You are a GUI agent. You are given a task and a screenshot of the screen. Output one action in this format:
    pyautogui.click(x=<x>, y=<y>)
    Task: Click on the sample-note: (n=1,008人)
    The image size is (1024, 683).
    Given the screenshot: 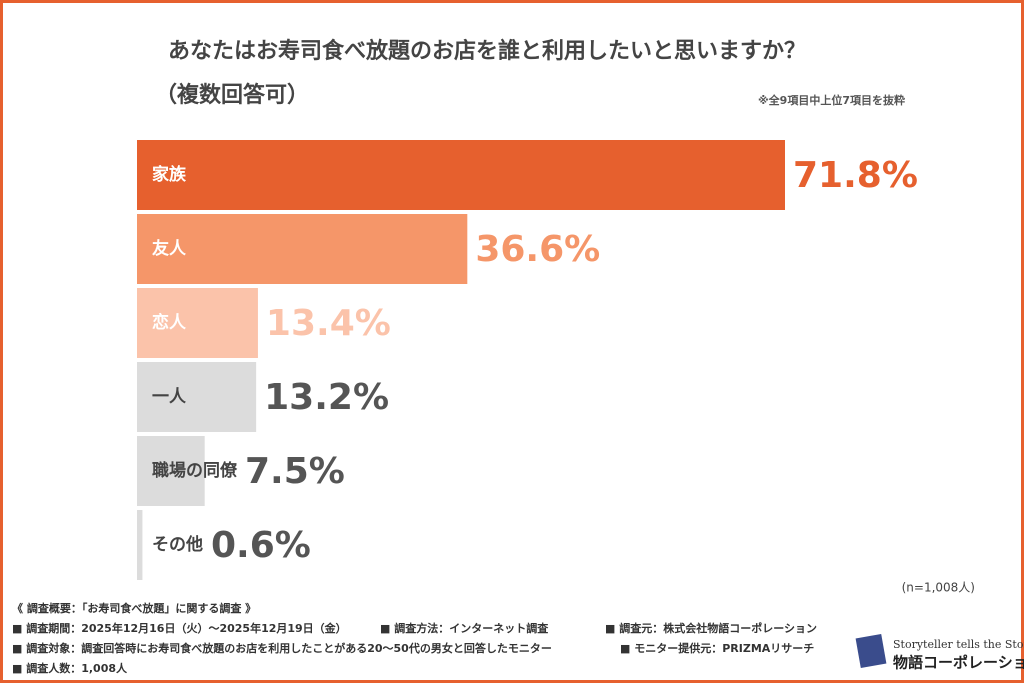 What is the action you would take?
    pyautogui.click(x=938, y=588)
    